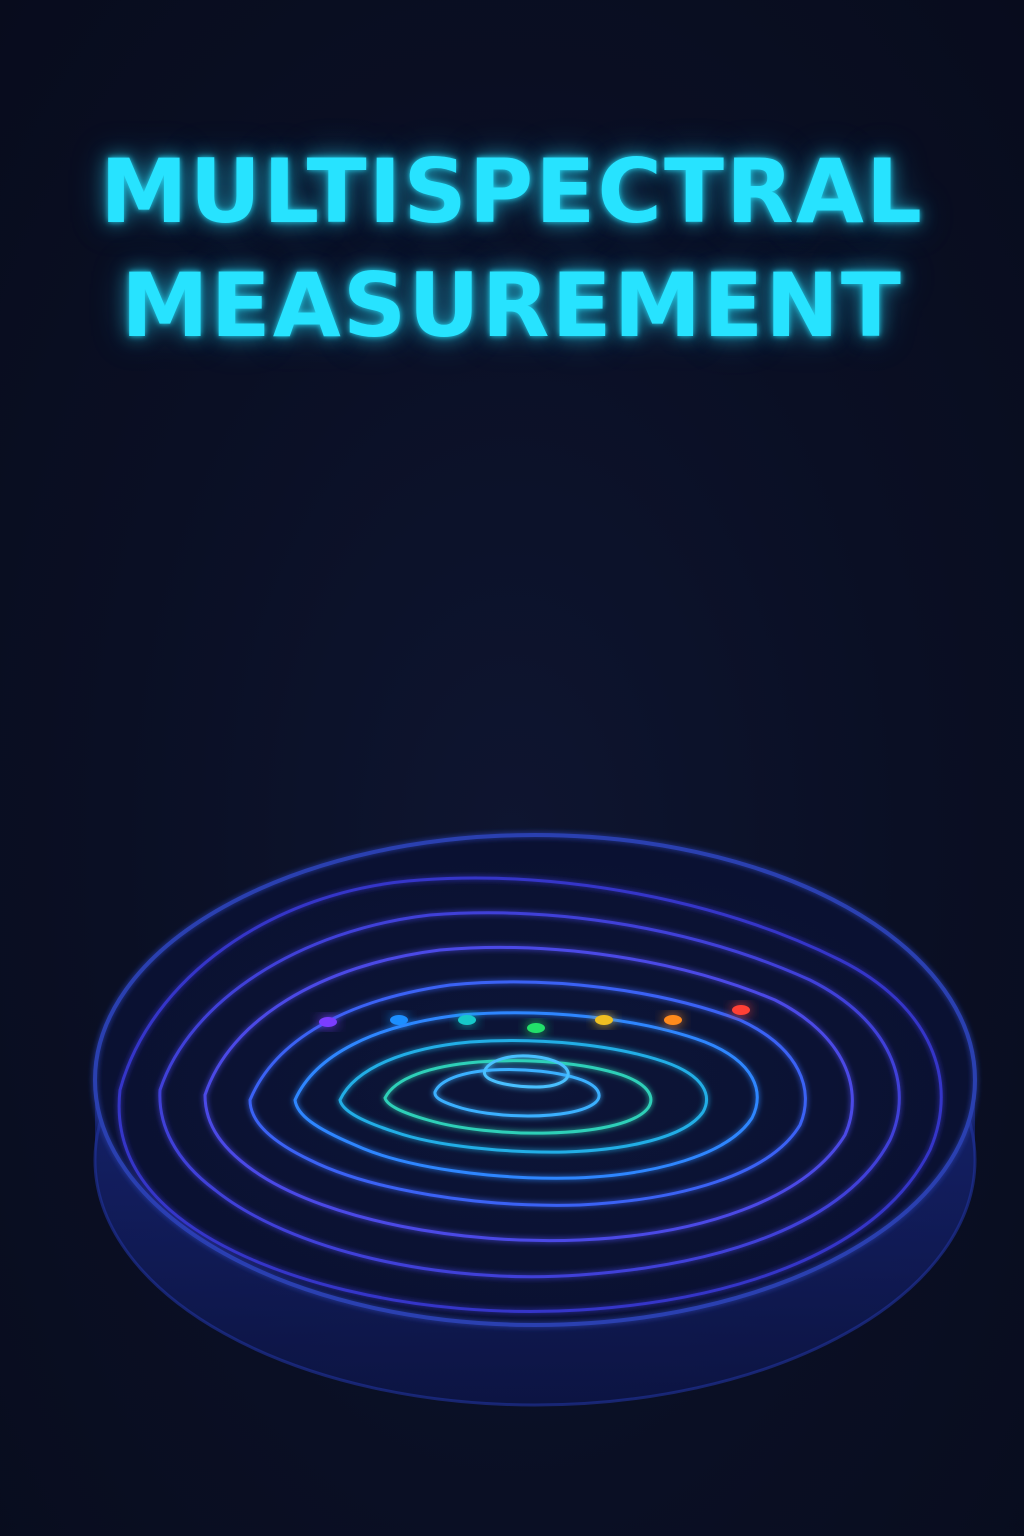  Describe the element at coordinates (604, 695) in the screenshot. I see `yellow-beam` at that location.